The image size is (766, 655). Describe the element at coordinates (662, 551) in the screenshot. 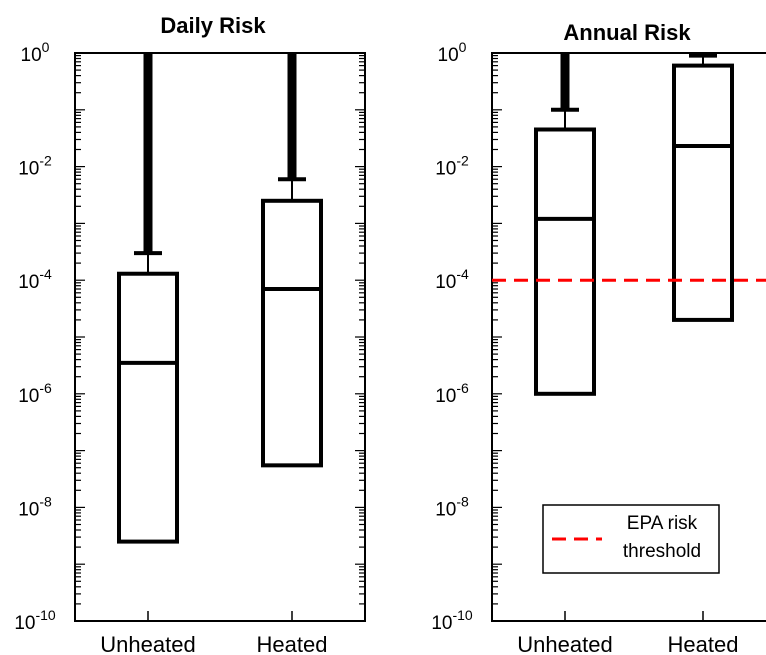

I see `legend-label-line2: threshold` at that location.